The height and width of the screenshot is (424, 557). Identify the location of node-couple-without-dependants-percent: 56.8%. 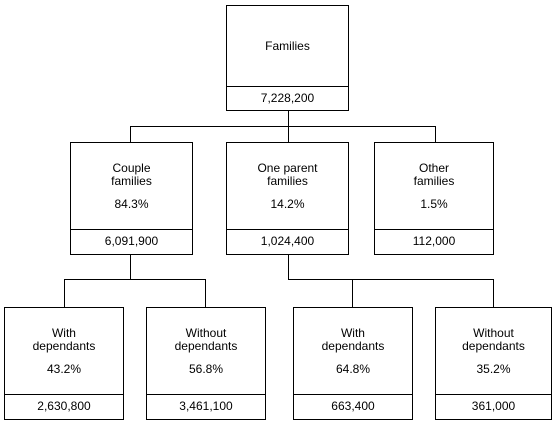
(206, 368).